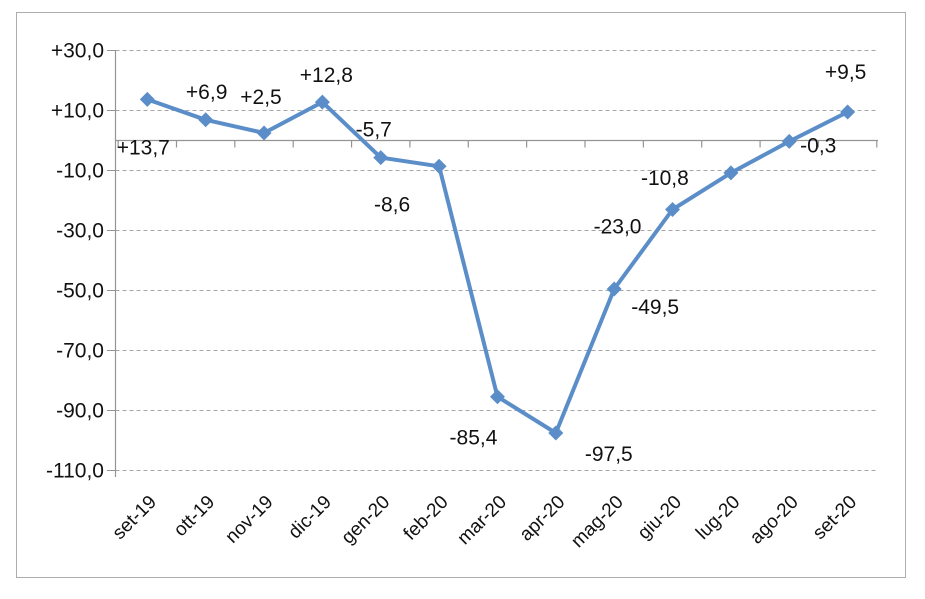 The height and width of the screenshot is (599, 925). I want to click on y-axis-tick-label: +30,0, so click(77, 51).